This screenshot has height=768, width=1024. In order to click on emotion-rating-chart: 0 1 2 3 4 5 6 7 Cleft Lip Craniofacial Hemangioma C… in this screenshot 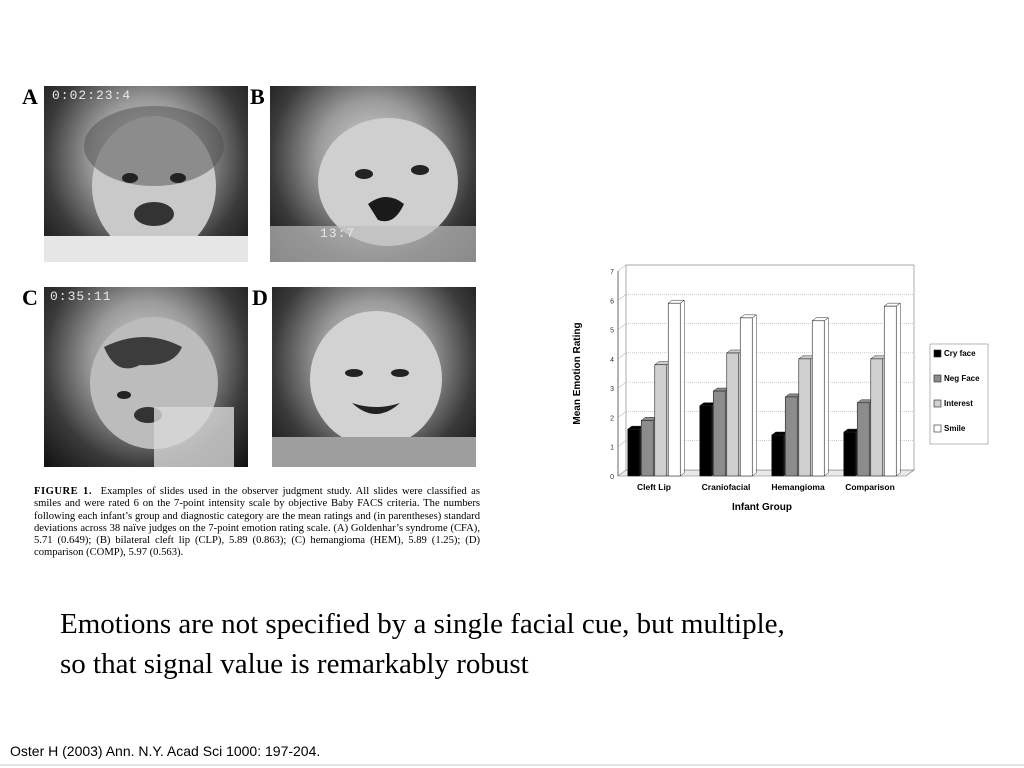, I will do `click(780, 392)`.